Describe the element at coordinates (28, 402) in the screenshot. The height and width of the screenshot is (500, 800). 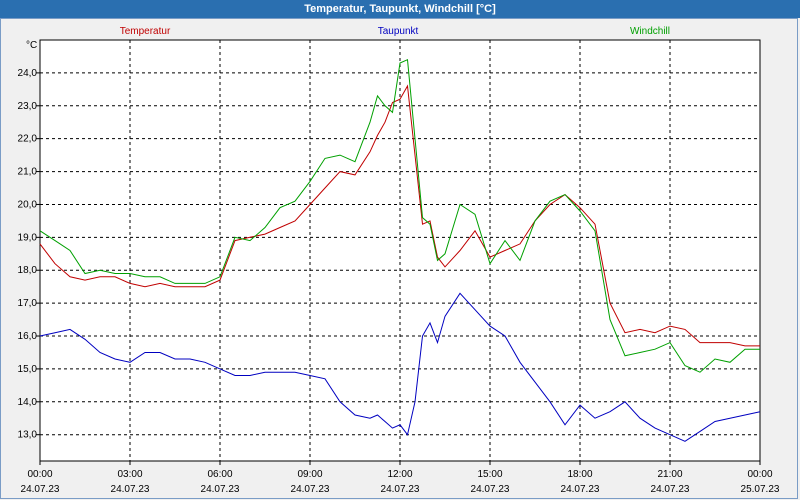
I see `y-tick-label: 14,0` at that location.